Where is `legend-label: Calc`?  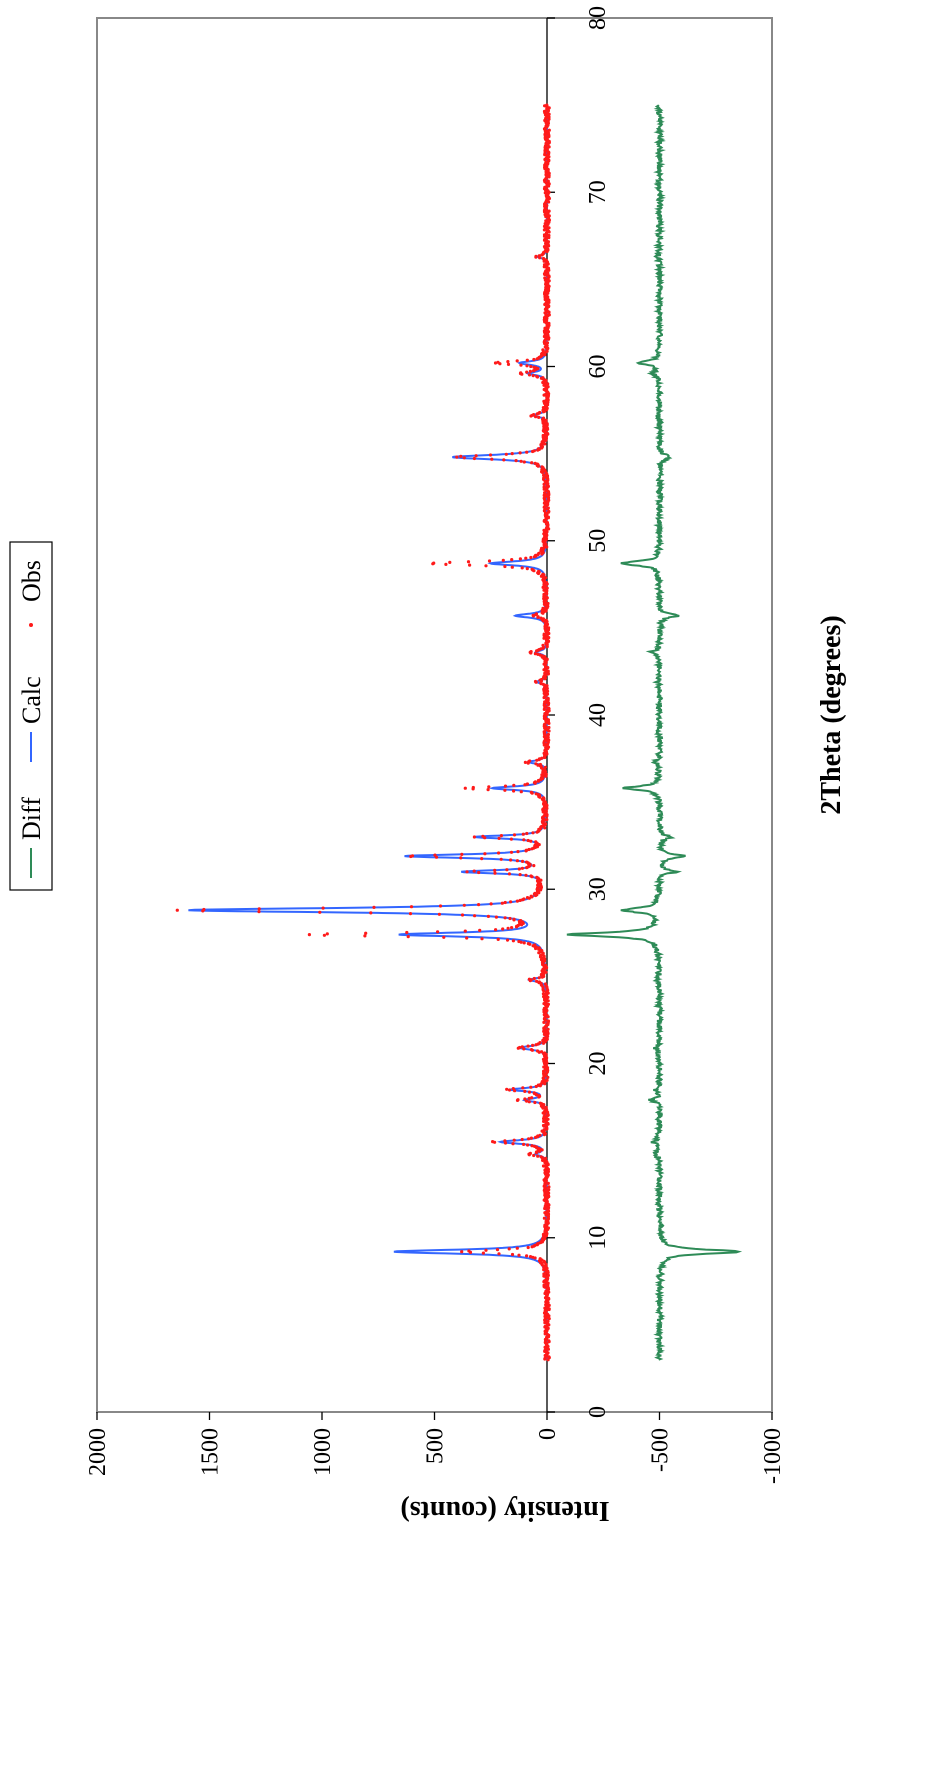 legend-label: Calc is located at coordinates (31, 700).